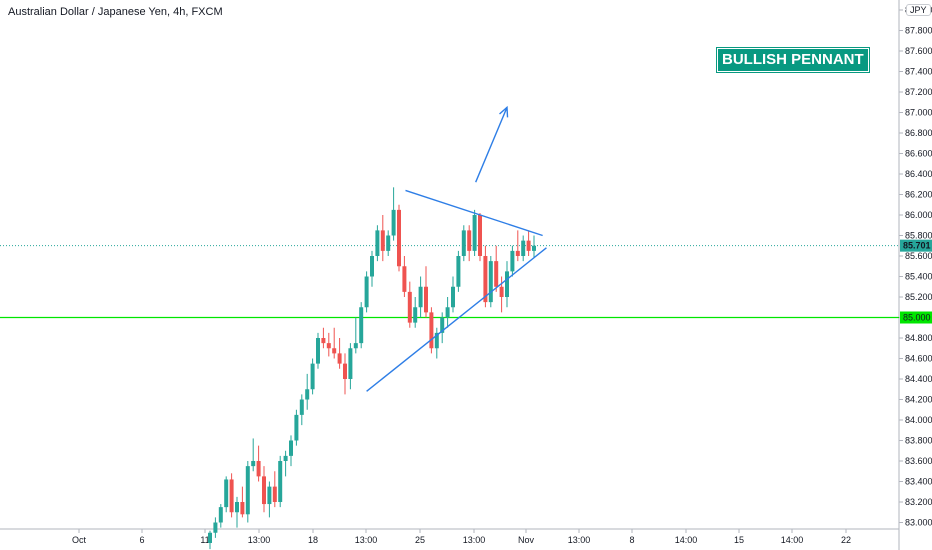 The height and width of the screenshot is (550, 932). I want to click on pennant-upper-trendline, so click(474, 213).